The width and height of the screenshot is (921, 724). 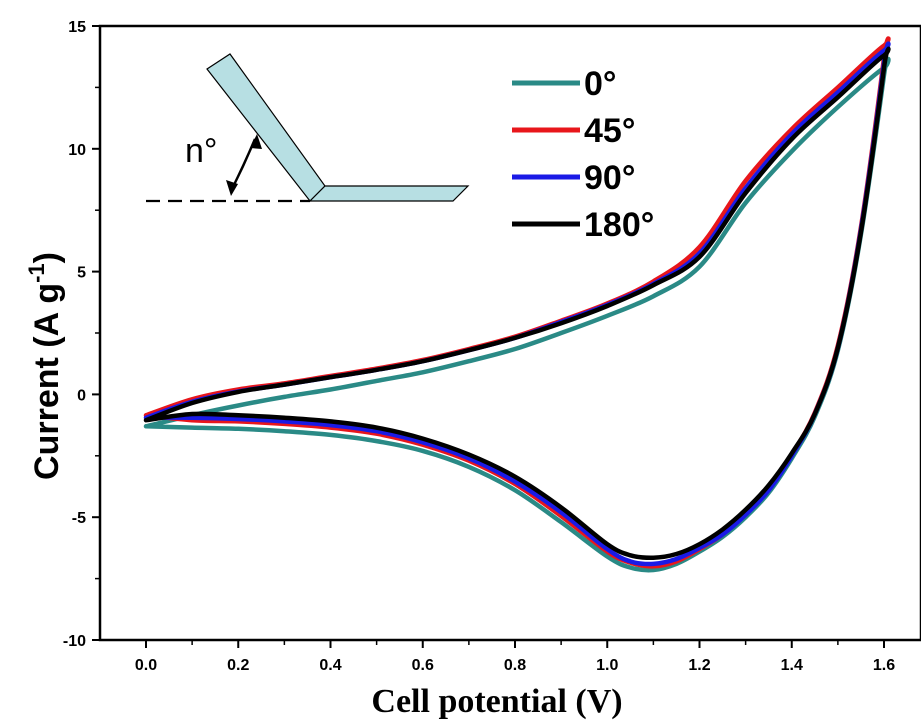 What do you see at coordinates (47, 381) in the screenshot?
I see `y-axis-label-main: Current (A g` at bounding box center [47, 381].